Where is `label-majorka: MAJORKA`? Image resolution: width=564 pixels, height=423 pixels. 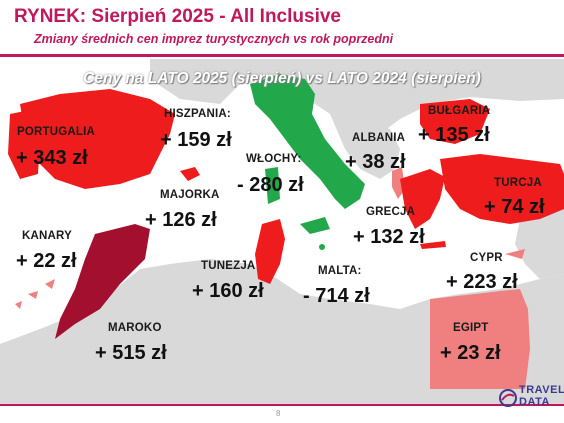 label-majorka: MAJORKA is located at coordinates (190, 195).